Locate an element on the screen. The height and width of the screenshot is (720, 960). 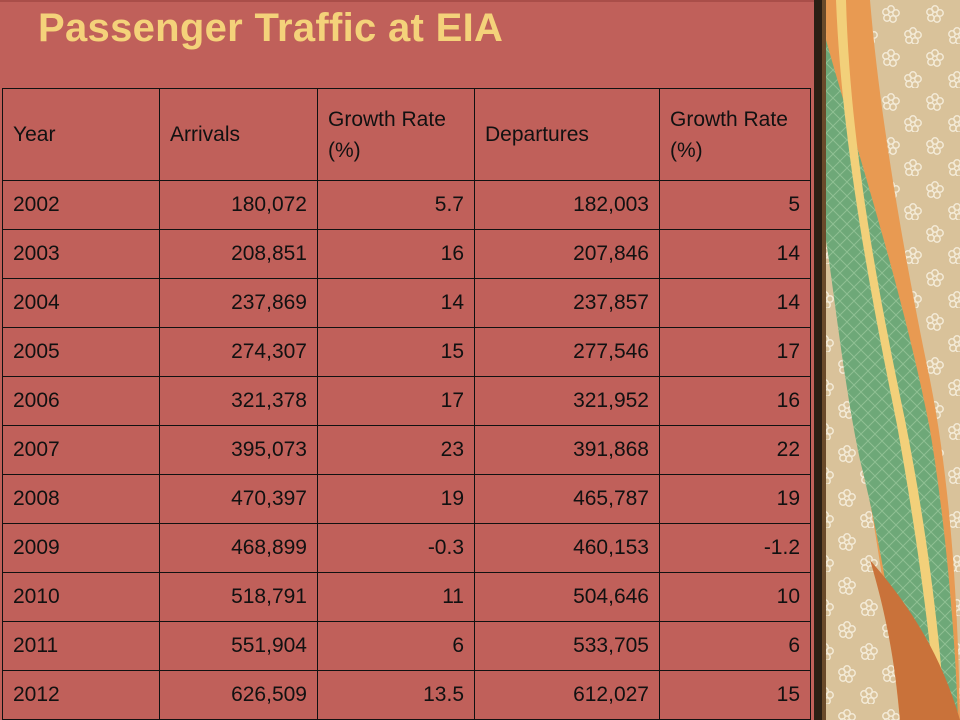
cell-departures: 504,646 is located at coordinates (567, 597).